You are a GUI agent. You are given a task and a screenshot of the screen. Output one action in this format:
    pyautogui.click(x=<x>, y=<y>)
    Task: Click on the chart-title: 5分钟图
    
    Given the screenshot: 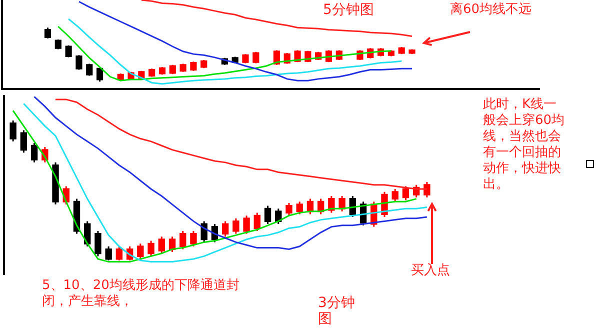 What is the action you would take?
    pyautogui.click(x=349, y=10)
    